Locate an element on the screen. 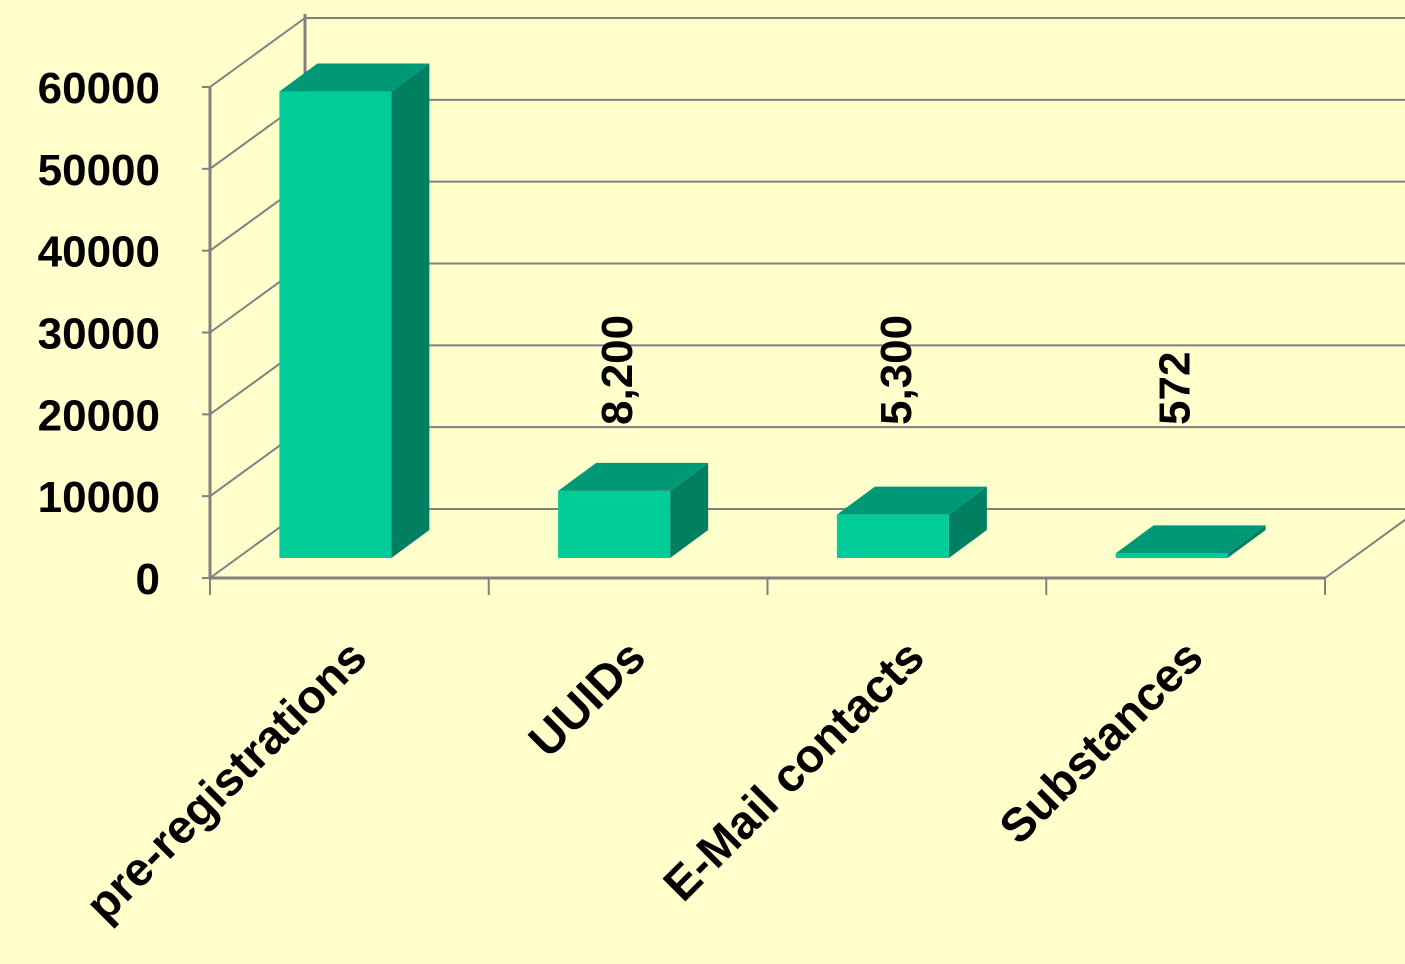 The image size is (1405, 964). x-category-label: UUIDs is located at coordinates (586, 698).